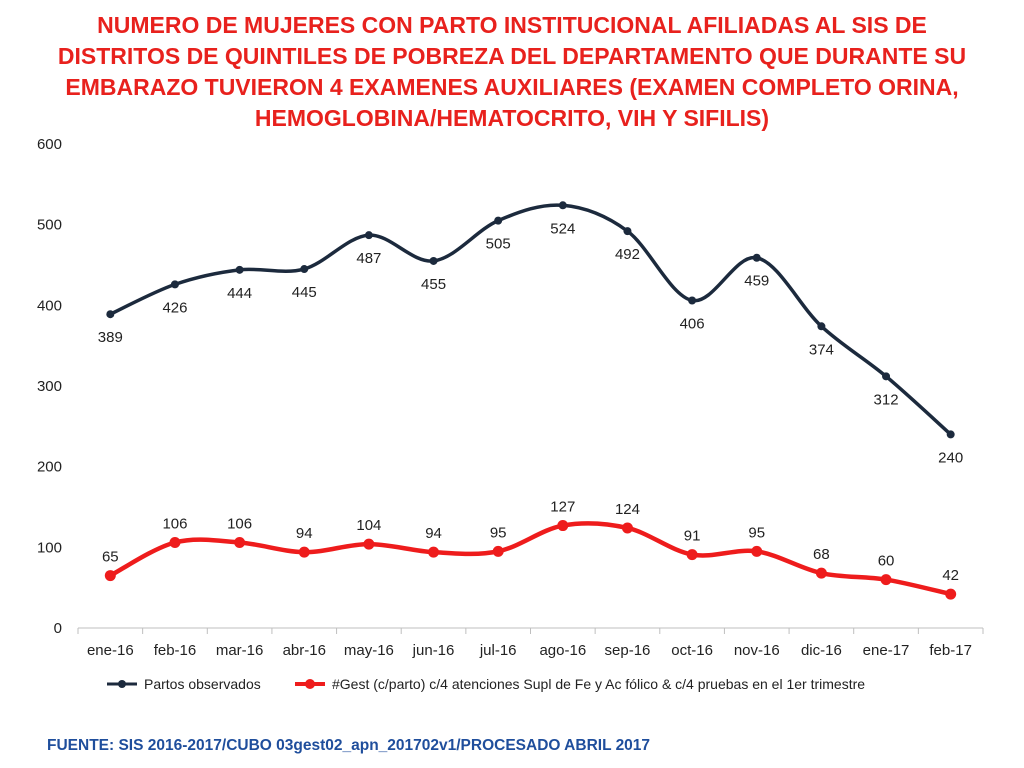 This screenshot has height=768, width=1024. What do you see at coordinates (821, 554) in the screenshot?
I see `data-label: 68` at bounding box center [821, 554].